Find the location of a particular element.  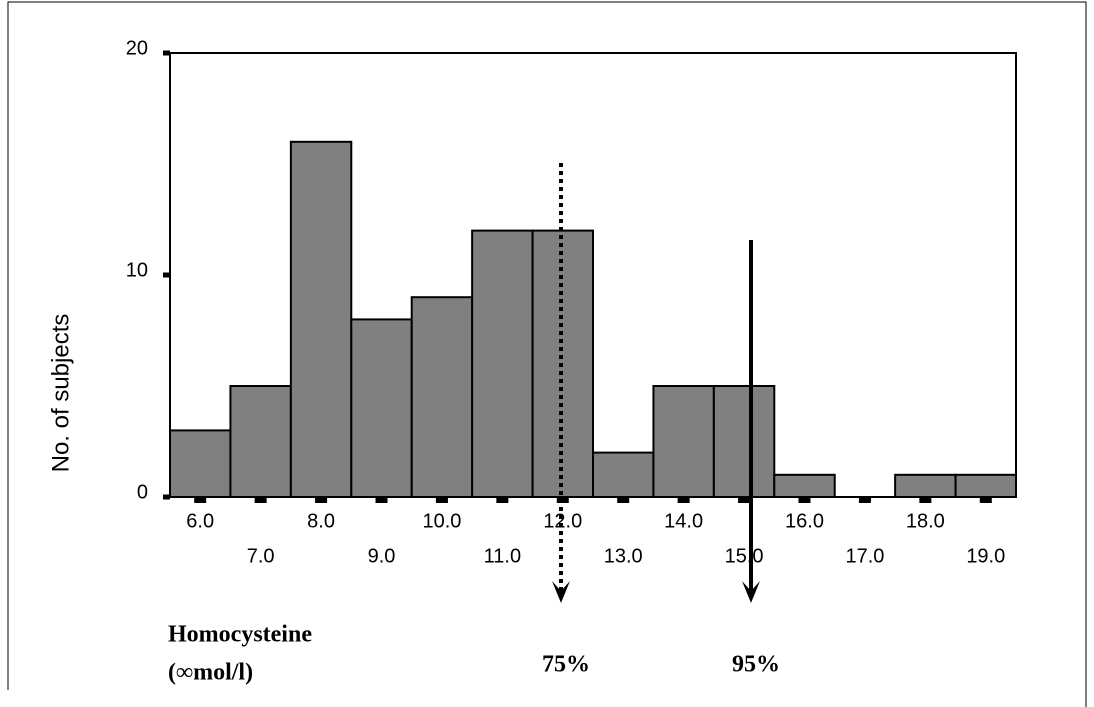

x-tick-label: 6.0 is located at coordinates (200, 521).